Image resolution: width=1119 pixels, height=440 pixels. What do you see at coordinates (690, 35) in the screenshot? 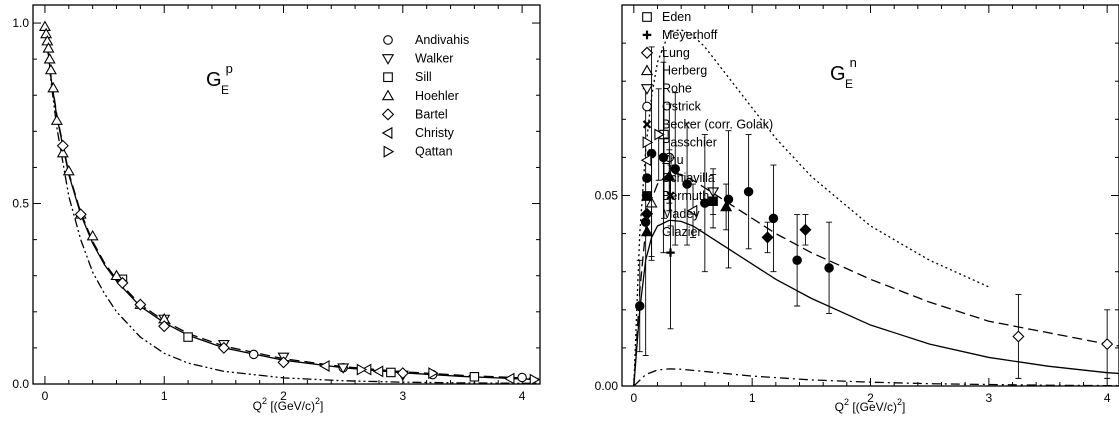
I see `legend-label: Meyerhoff` at bounding box center [690, 35].